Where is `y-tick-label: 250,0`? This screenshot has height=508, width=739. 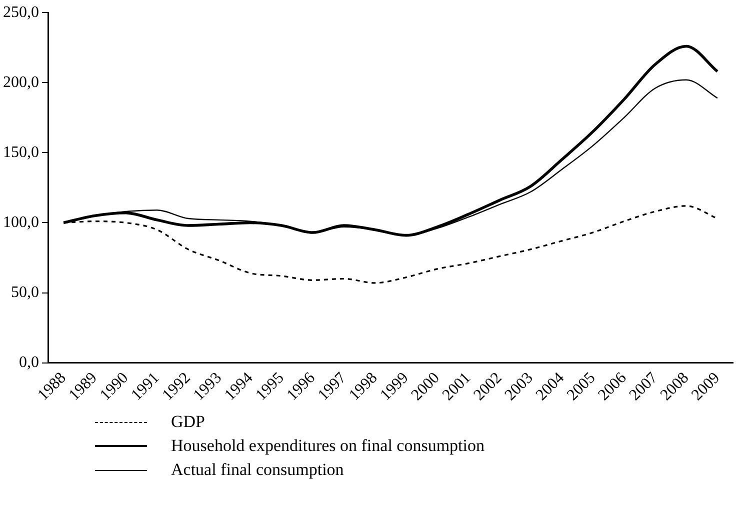 y-tick-label: 250,0 is located at coordinates (21, 12).